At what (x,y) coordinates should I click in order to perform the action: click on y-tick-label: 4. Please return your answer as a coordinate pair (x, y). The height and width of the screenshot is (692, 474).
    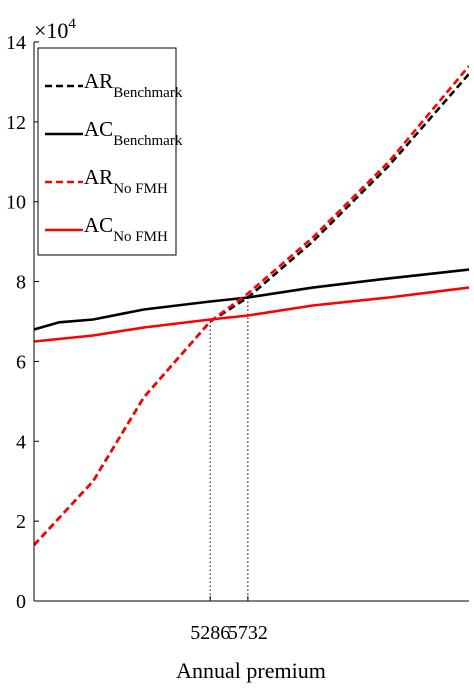
    Looking at the image, I should click on (21, 442).